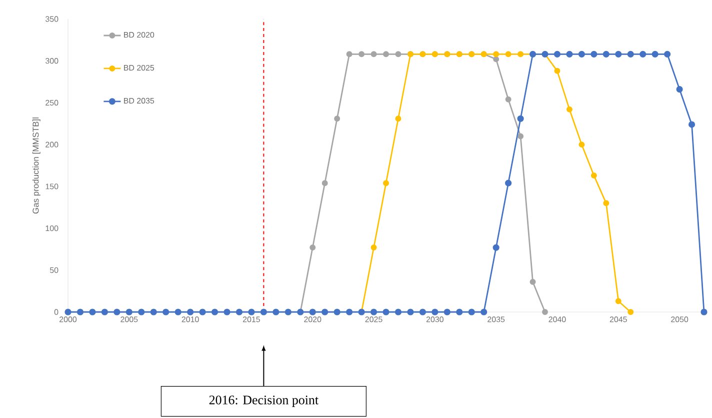  What do you see at coordinates (36, 166) in the screenshot?
I see `y-axis-title: Gas production [MMSTB]l` at bounding box center [36, 166].